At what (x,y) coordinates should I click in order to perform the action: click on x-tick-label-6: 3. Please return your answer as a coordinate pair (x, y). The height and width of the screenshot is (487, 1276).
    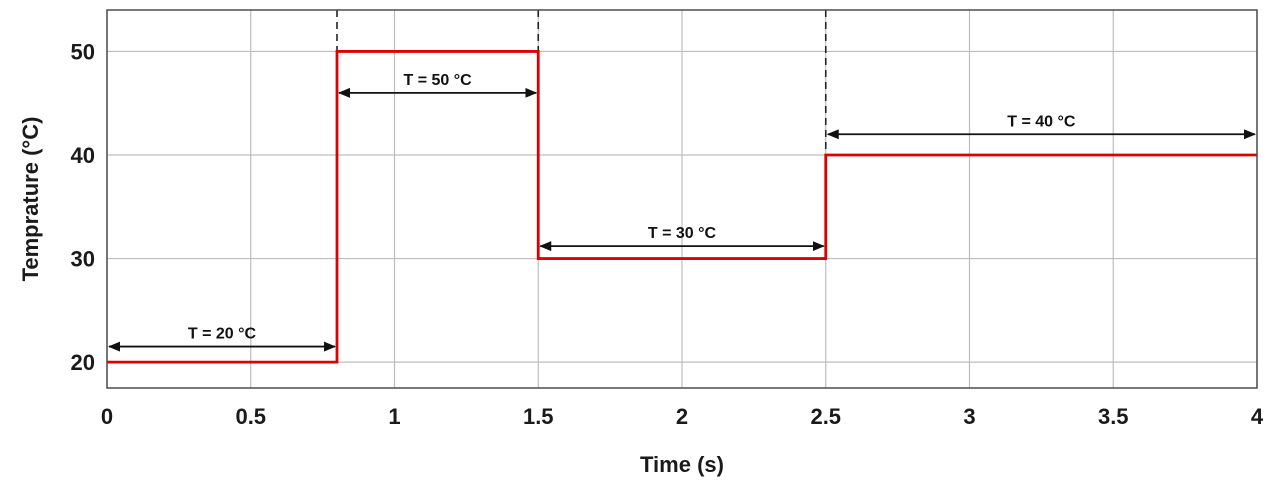
    Looking at the image, I should click on (969, 416).